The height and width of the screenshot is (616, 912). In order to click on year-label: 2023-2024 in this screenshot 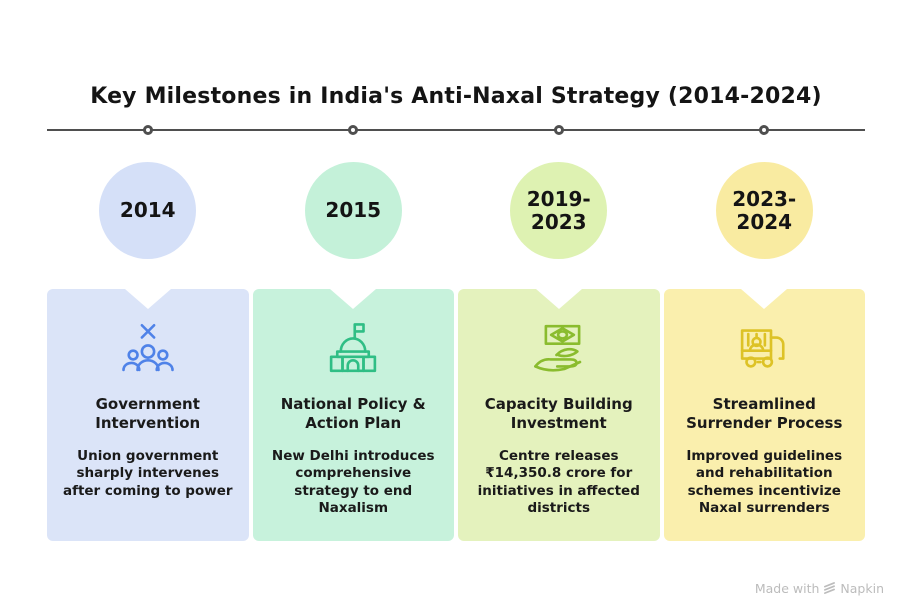, I will do `click(764, 210)`.